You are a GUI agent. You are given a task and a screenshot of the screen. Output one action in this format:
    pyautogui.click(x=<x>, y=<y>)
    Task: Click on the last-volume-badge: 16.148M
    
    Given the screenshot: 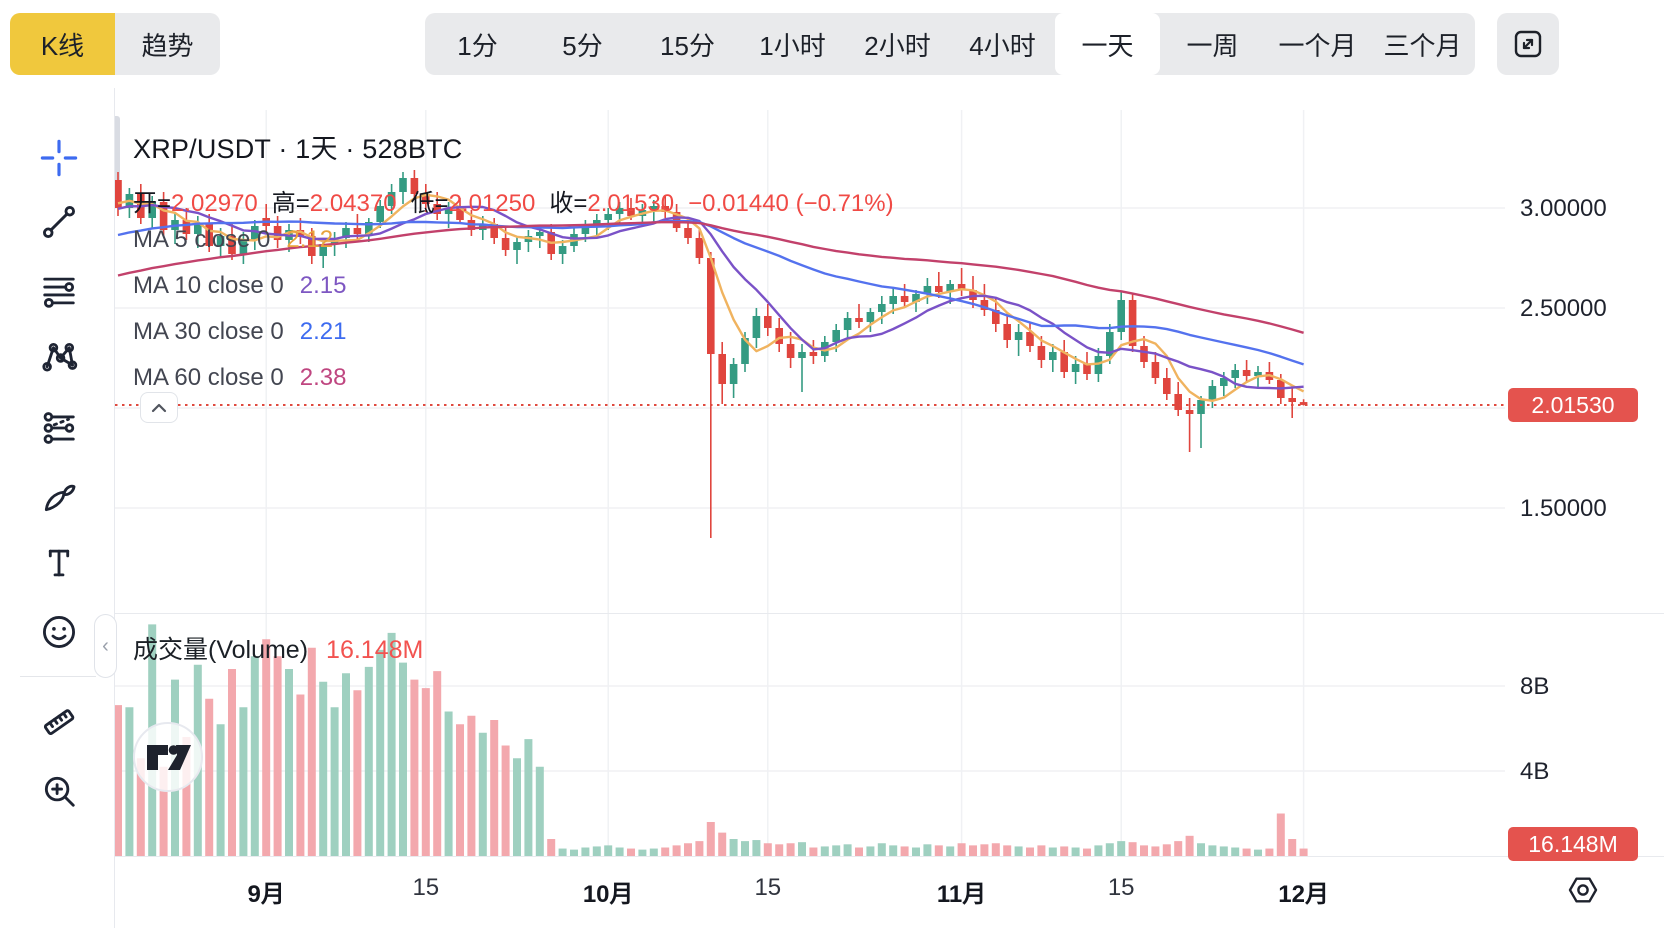 What is the action you would take?
    pyautogui.click(x=1573, y=844)
    